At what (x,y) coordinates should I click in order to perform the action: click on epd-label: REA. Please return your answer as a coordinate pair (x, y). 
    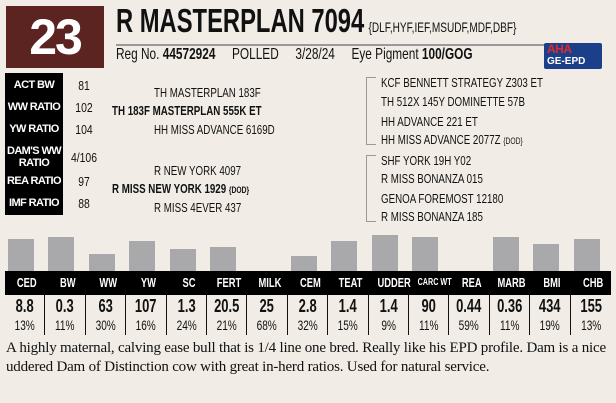
    Looking at the image, I should click on (471, 282).